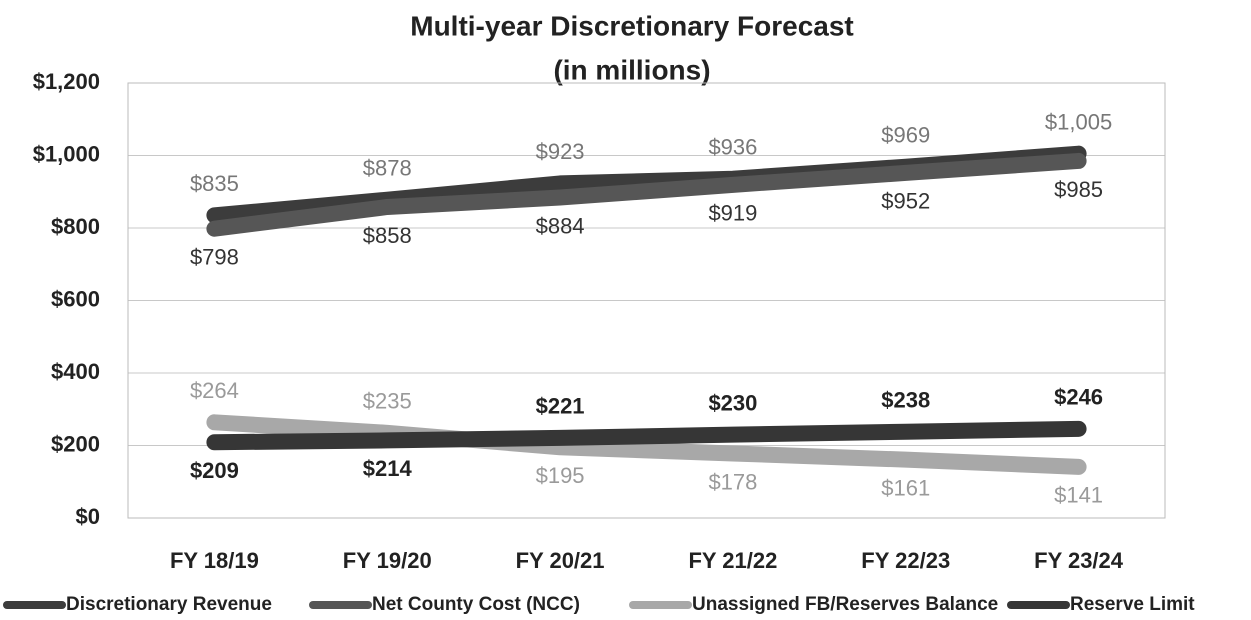 The image size is (1251, 620). I want to click on data-label: $835, so click(214, 183).